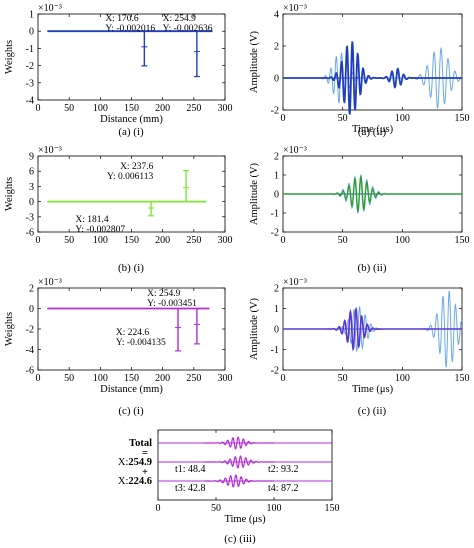  What do you see at coordinates (132, 333) in the screenshot?
I see `datatip-x: X: 224.6` at bounding box center [132, 333].